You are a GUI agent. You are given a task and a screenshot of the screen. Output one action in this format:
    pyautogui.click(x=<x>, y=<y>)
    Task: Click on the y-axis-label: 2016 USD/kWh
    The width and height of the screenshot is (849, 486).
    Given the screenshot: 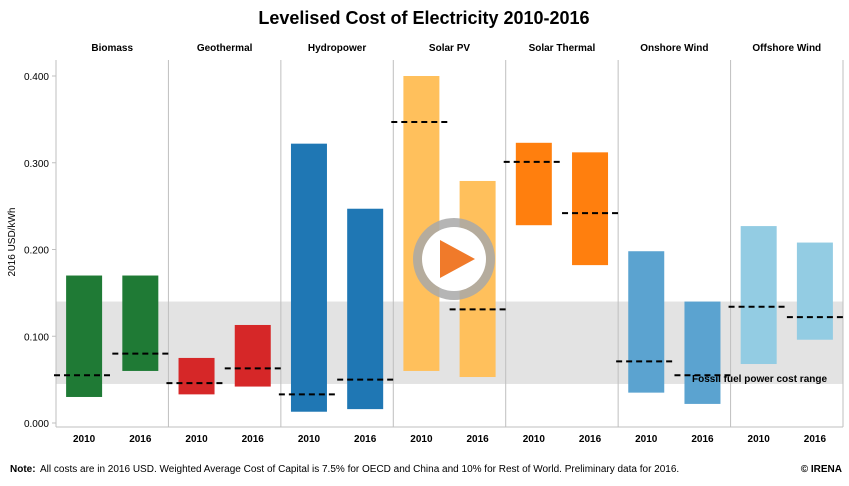 What is the action you would take?
    pyautogui.click(x=12, y=242)
    